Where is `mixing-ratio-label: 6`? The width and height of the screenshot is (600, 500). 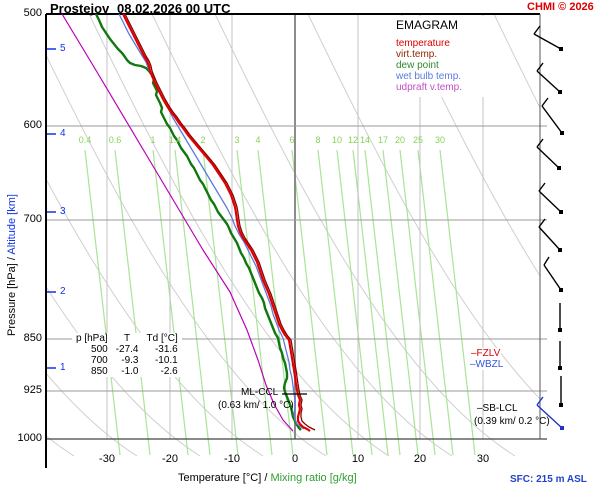 mixing-ratio-label: 6 is located at coordinates (292, 140).